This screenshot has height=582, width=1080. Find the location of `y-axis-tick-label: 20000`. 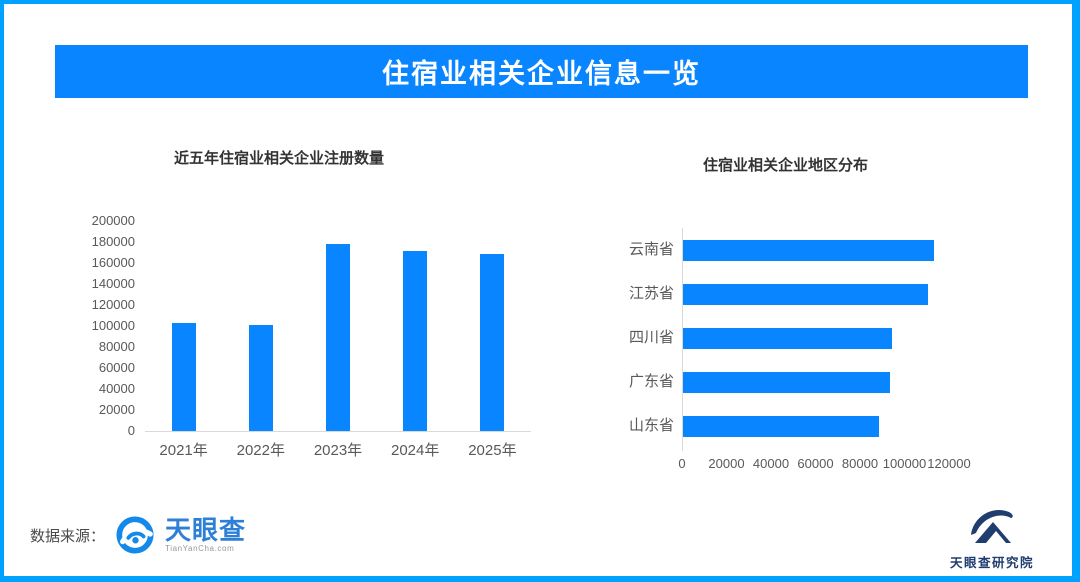

y-axis-tick-label: 20000 is located at coordinates (116, 409).